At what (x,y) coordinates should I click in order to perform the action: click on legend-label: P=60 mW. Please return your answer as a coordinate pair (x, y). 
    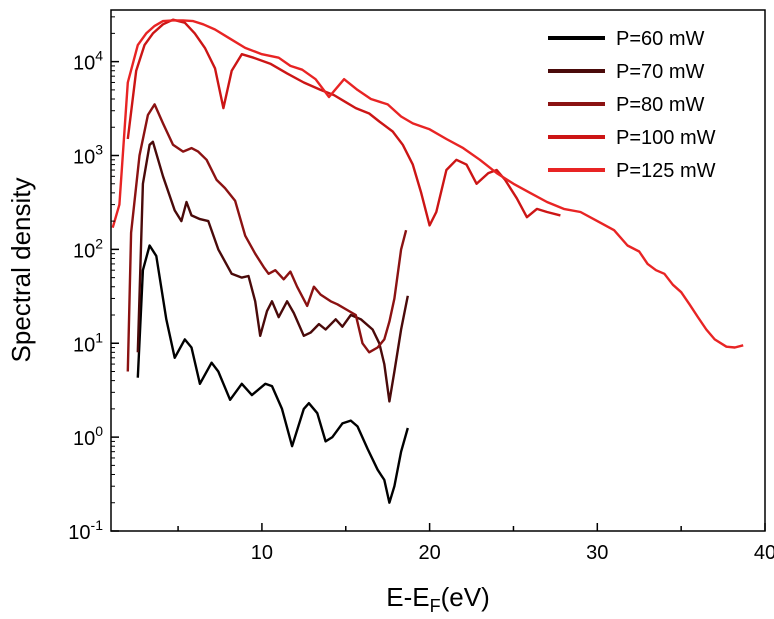
    Looking at the image, I should click on (660, 39).